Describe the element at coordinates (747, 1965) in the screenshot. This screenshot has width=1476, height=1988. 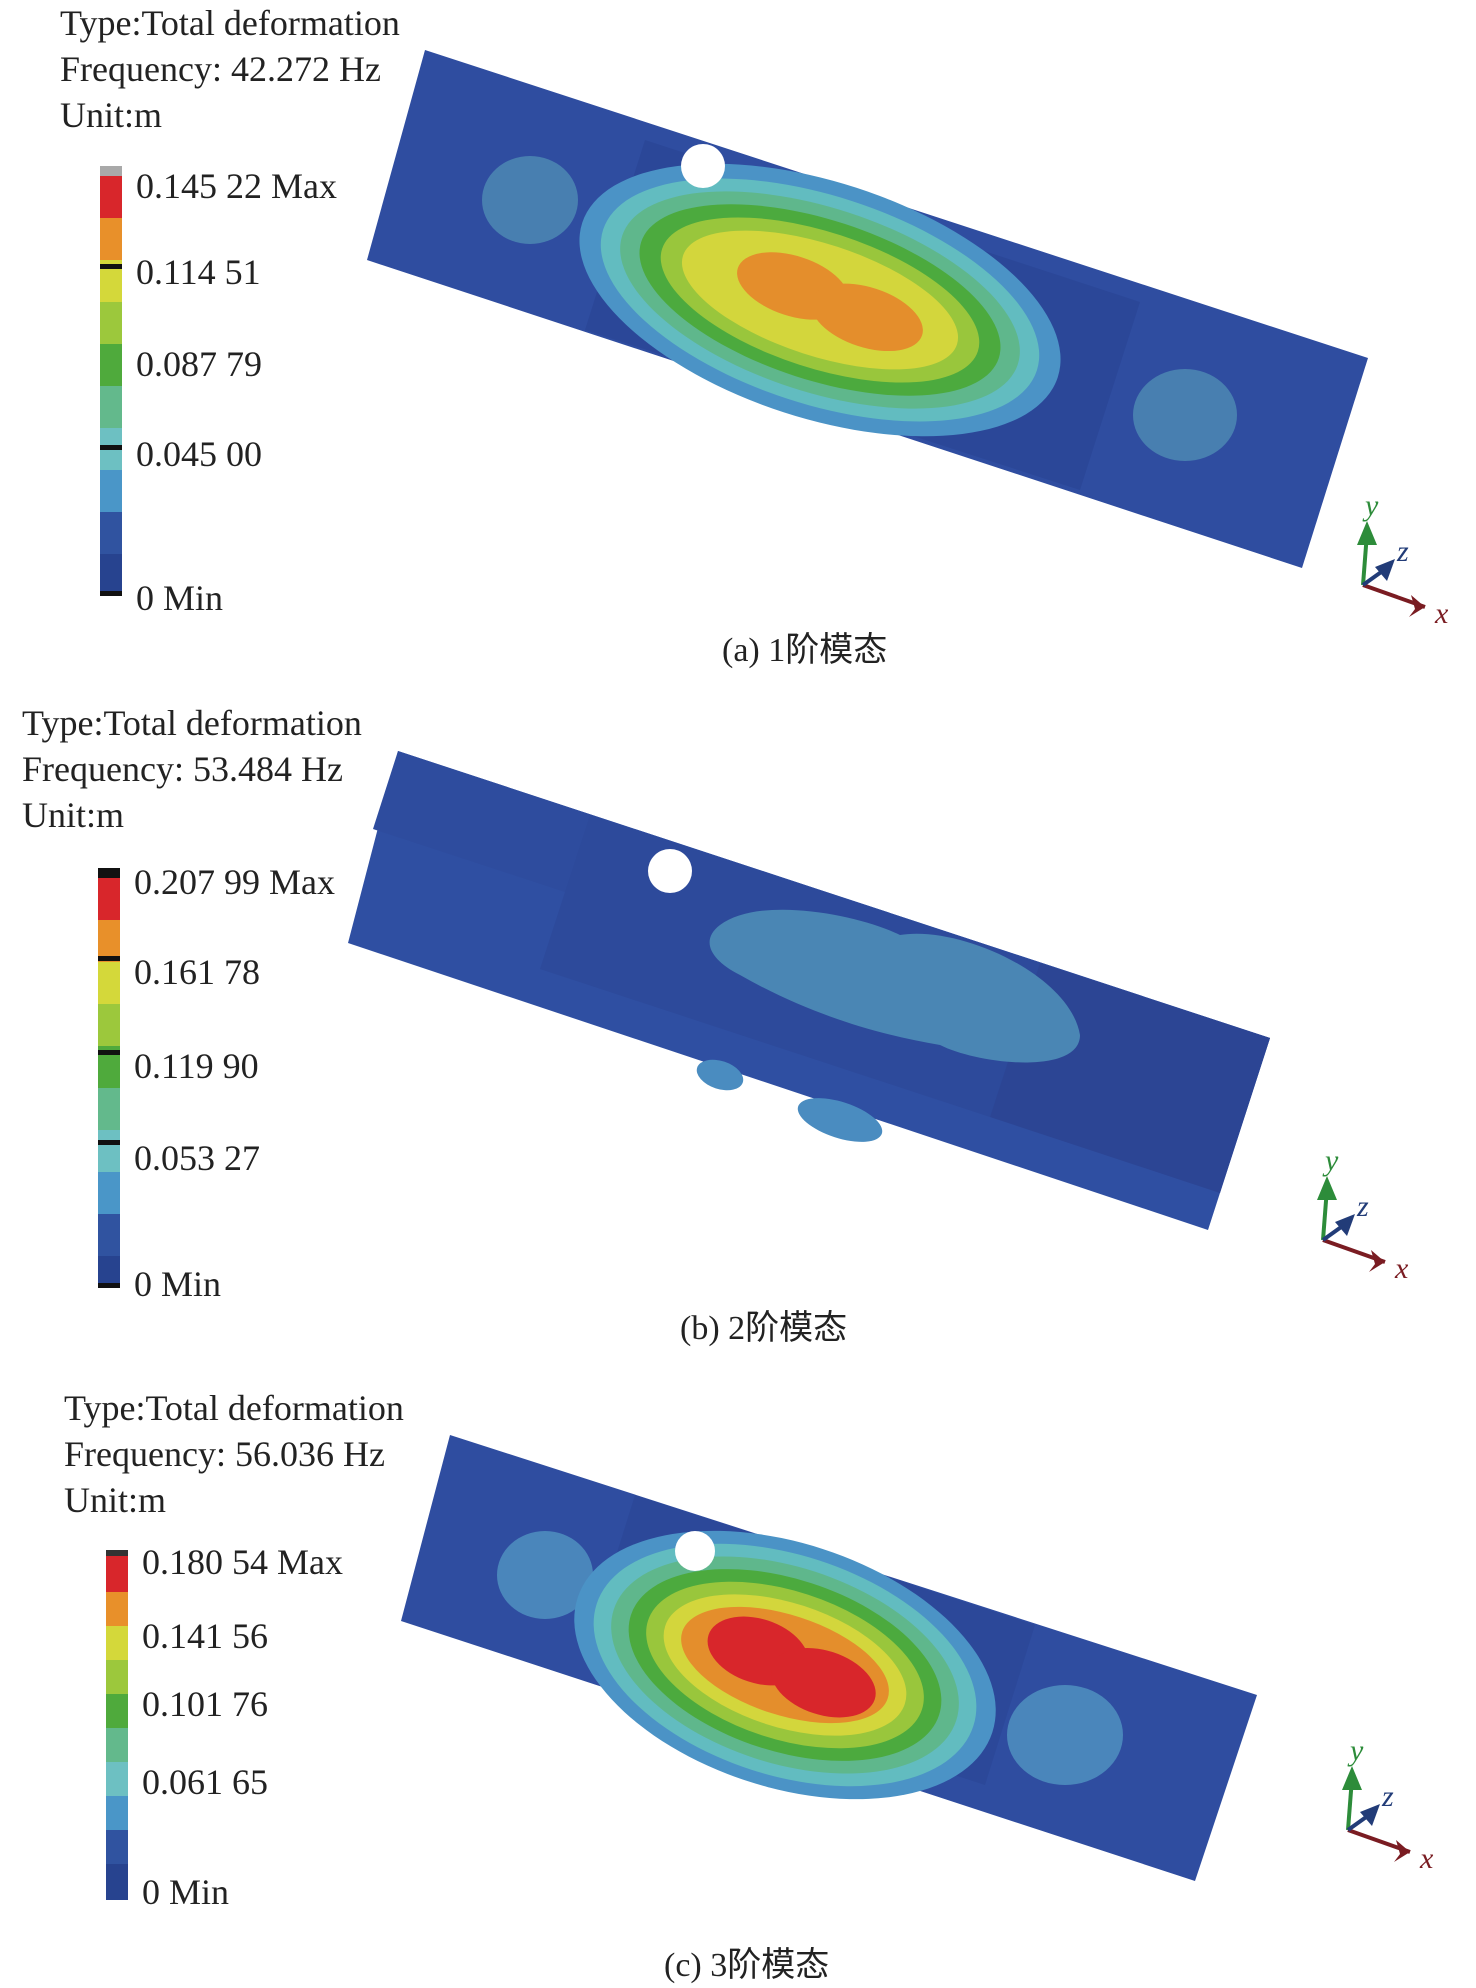
I see `figure-caption: (c) 3阶模态` at that location.